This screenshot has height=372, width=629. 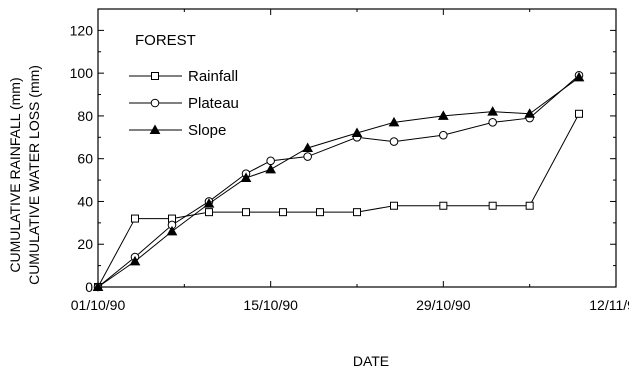 What do you see at coordinates (371, 361) in the screenshot?
I see `x-axis-title: DATE` at bounding box center [371, 361].